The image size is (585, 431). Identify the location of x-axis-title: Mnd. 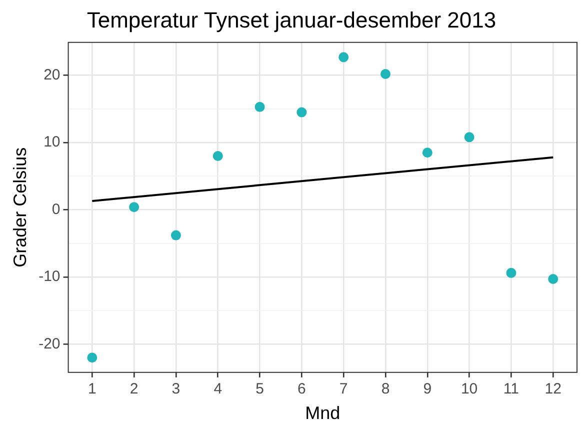
(322, 413).